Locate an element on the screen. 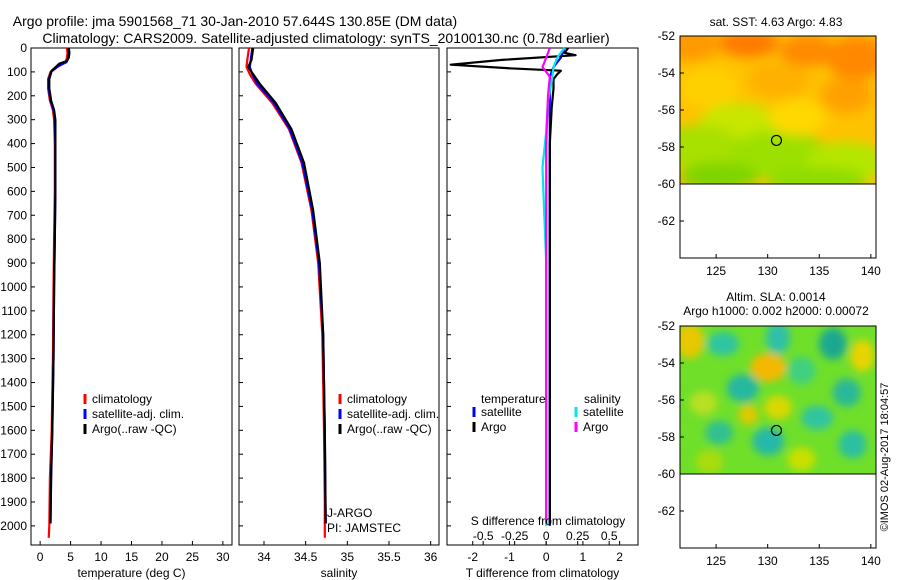 This screenshot has height=580, width=900. series-line-s-argo is located at coordinates (546, 285).